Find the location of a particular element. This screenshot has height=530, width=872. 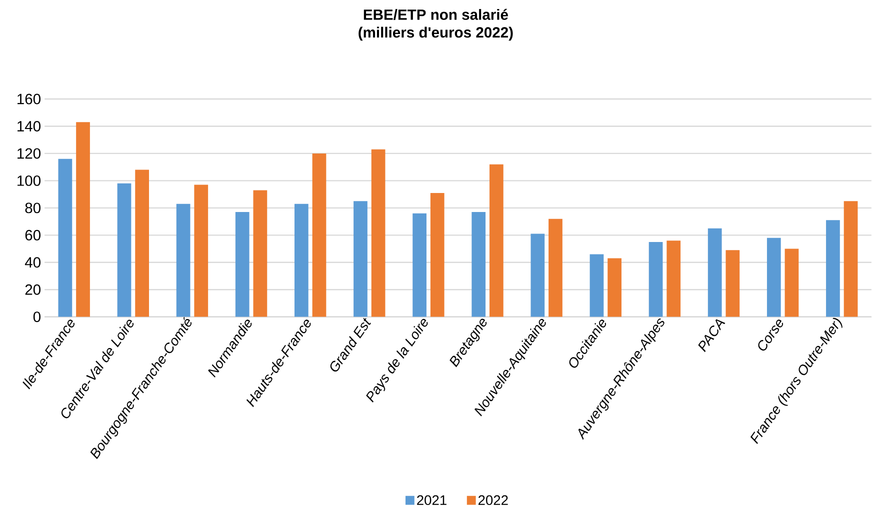

y-tick-label: 40 is located at coordinates (32, 262).